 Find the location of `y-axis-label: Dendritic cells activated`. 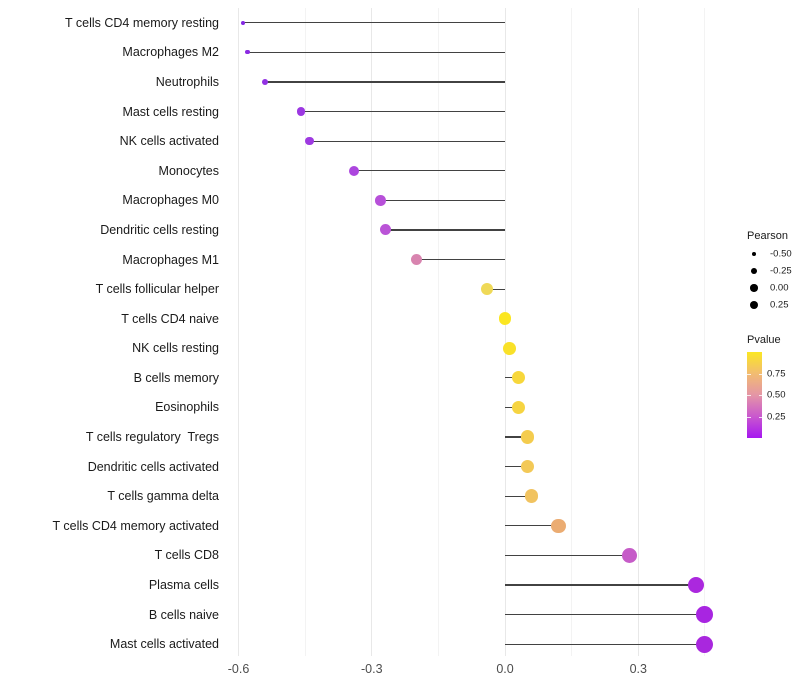

y-axis-label: Dendritic cells activated is located at coordinates (153, 466).